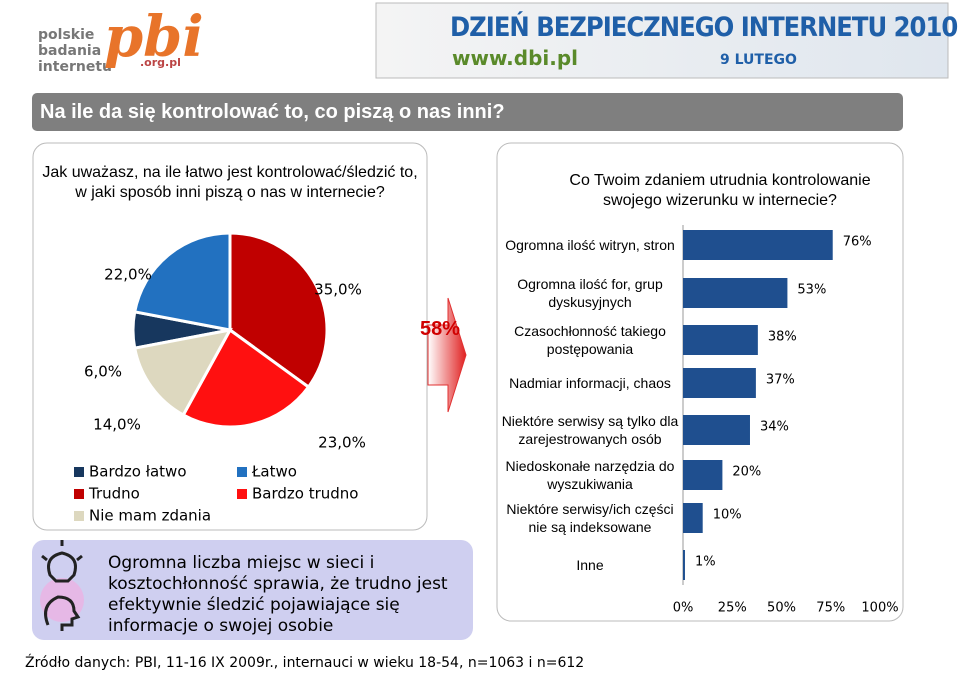 Image resolution: width=959 pixels, height=674 pixels. I want to click on x-tick-label: 25%, so click(732, 608).